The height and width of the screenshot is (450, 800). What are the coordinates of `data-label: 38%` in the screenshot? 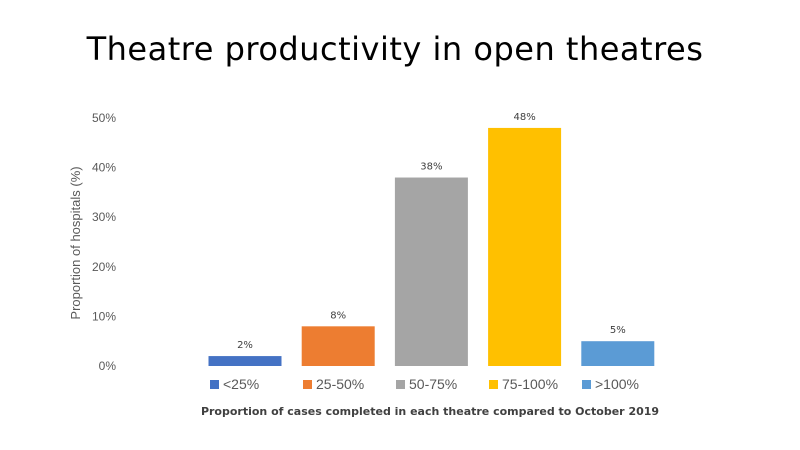 It's located at (431, 167).